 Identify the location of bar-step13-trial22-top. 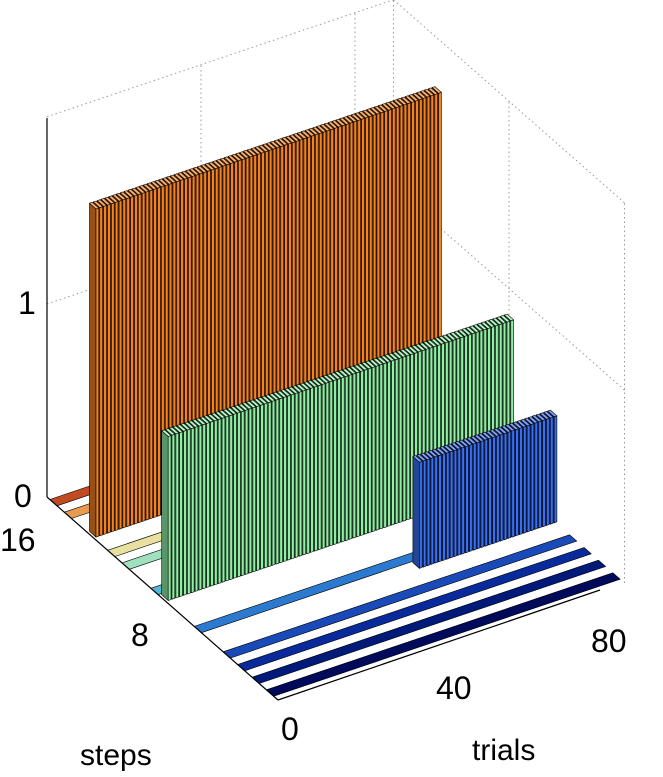
(175, 178).